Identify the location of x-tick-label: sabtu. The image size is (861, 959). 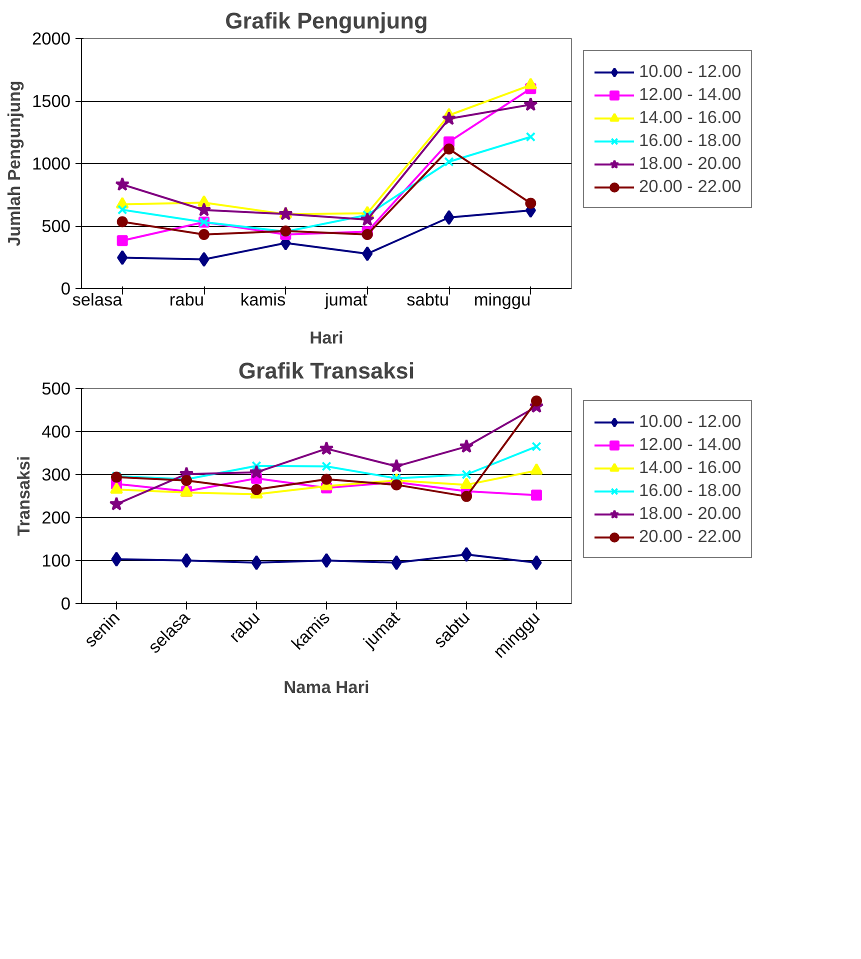
(427, 300).